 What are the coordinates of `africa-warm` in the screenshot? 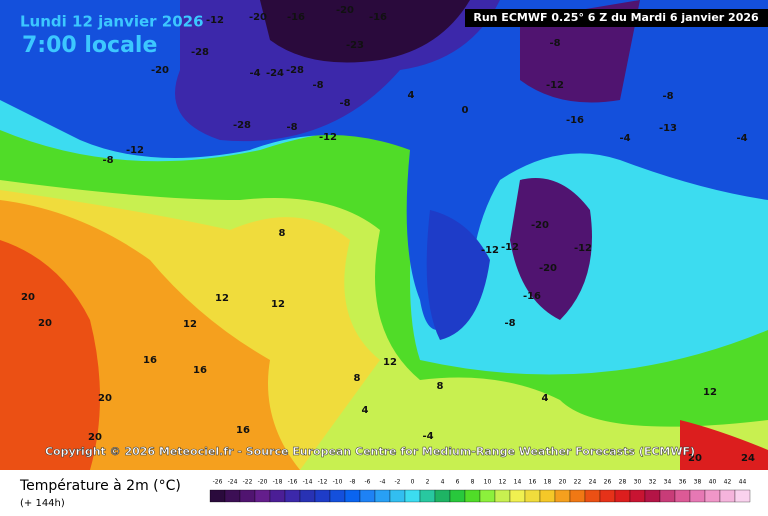 It's located at (724, 445).